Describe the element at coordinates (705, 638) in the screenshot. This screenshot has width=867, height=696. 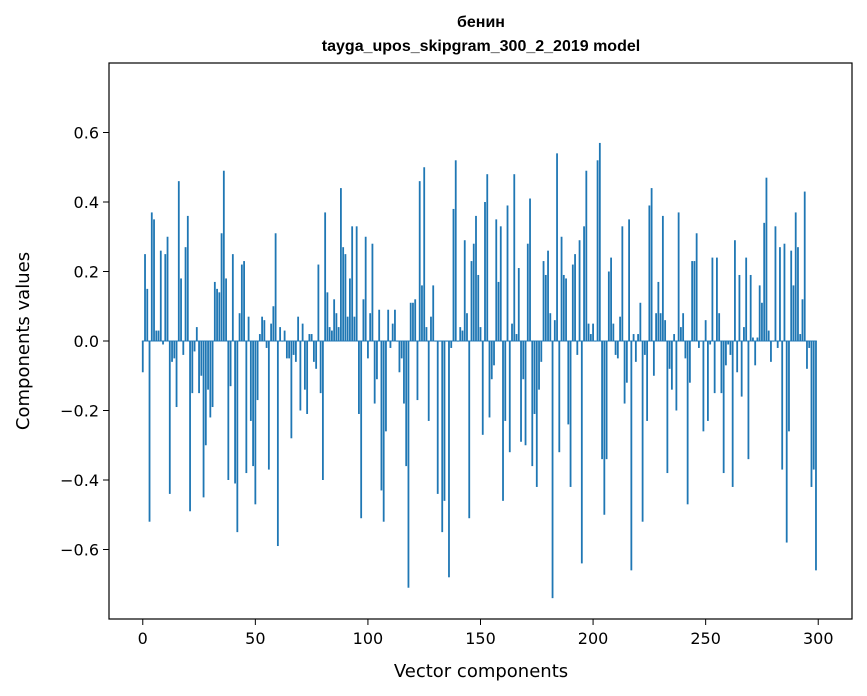
I see `x-tick-label: 250` at that location.